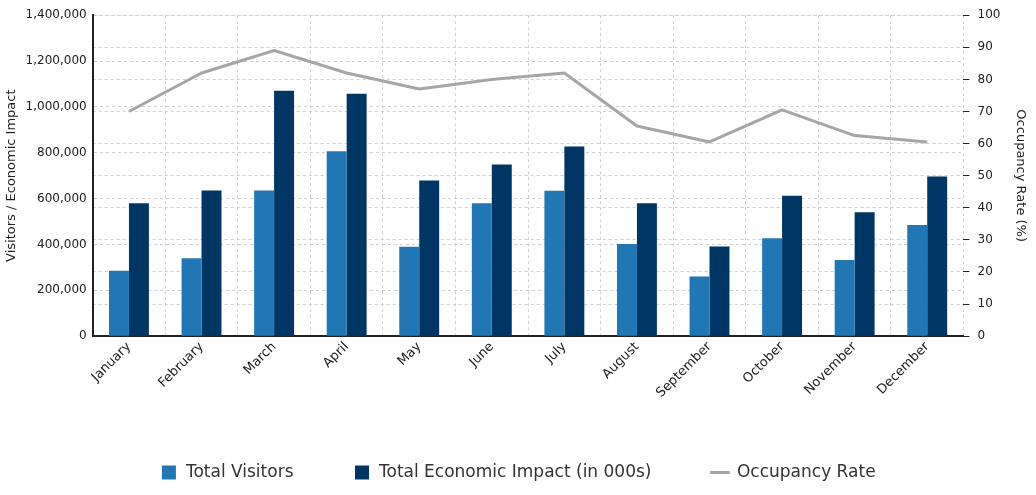 The width and height of the screenshot is (1036, 495). I want to click on y-tick-label: 0, so click(83, 335).